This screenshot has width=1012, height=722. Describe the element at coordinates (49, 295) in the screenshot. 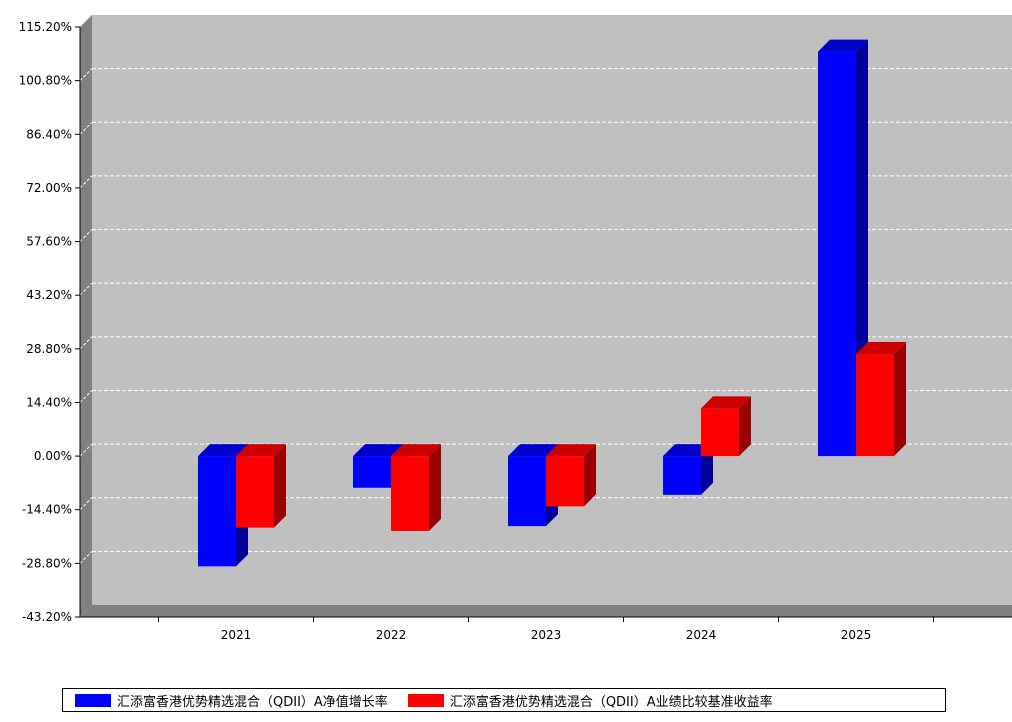

I see `y-tick-label: 43.20%` at that location.